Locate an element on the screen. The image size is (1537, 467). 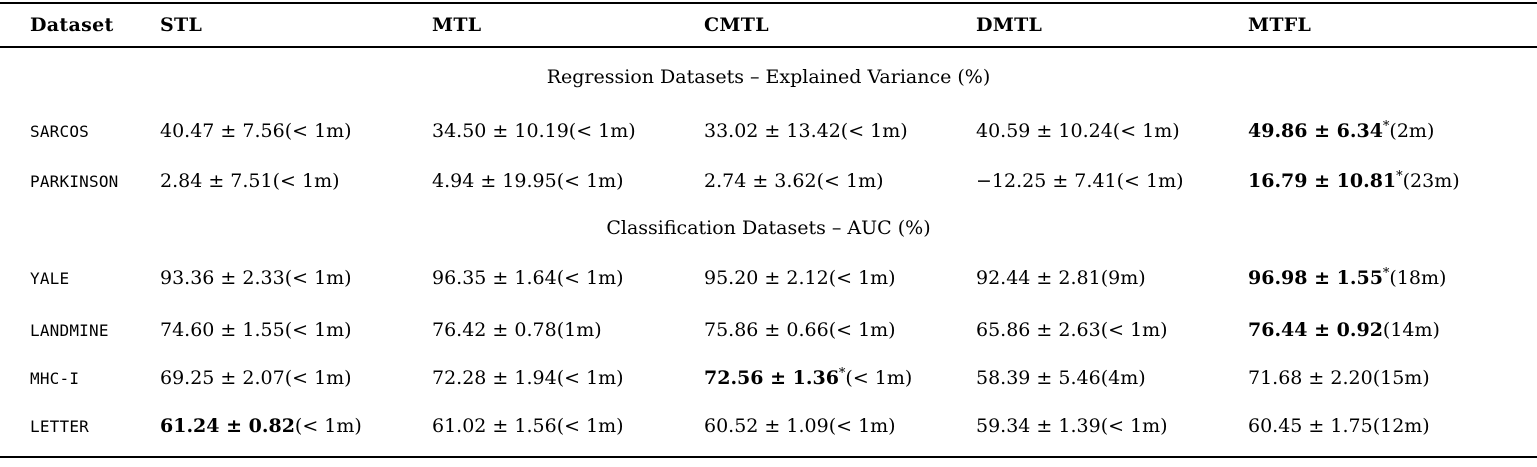
result-cell: 59.34 ± 1.39(< 1m) is located at coordinates (1112, 426).